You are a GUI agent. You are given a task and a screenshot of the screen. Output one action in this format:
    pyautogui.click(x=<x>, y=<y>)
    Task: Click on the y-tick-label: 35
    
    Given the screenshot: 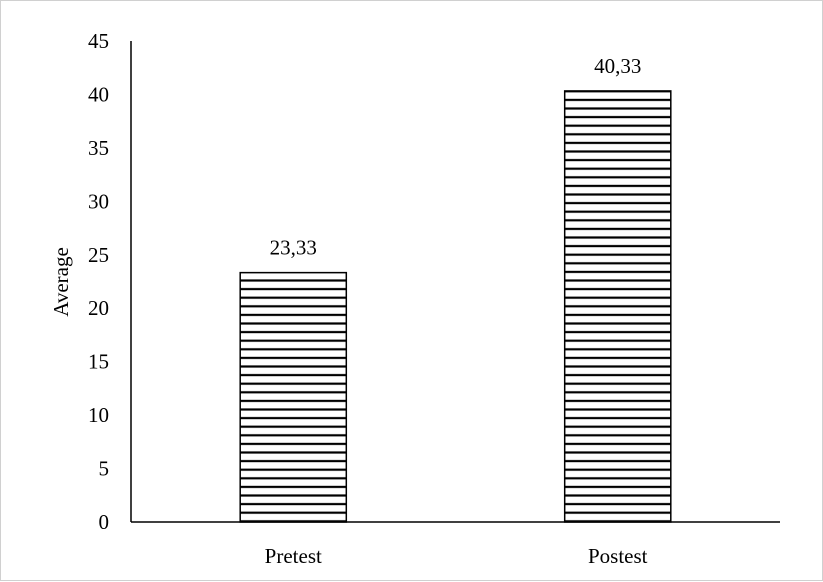 What is the action you would take?
    pyautogui.click(x=98, y=148)
    